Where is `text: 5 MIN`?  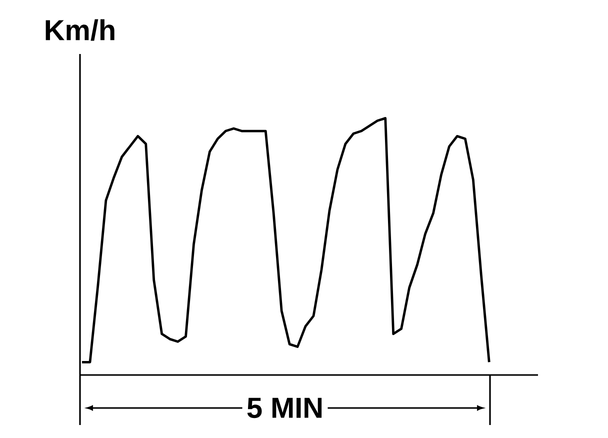 text: 5 MIN is located at coordinates (284, 408).